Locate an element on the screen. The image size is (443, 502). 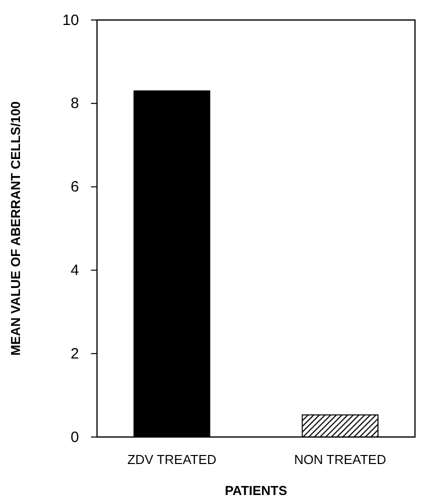
y-tick-label: 6 is located at coordinates (74, 187).